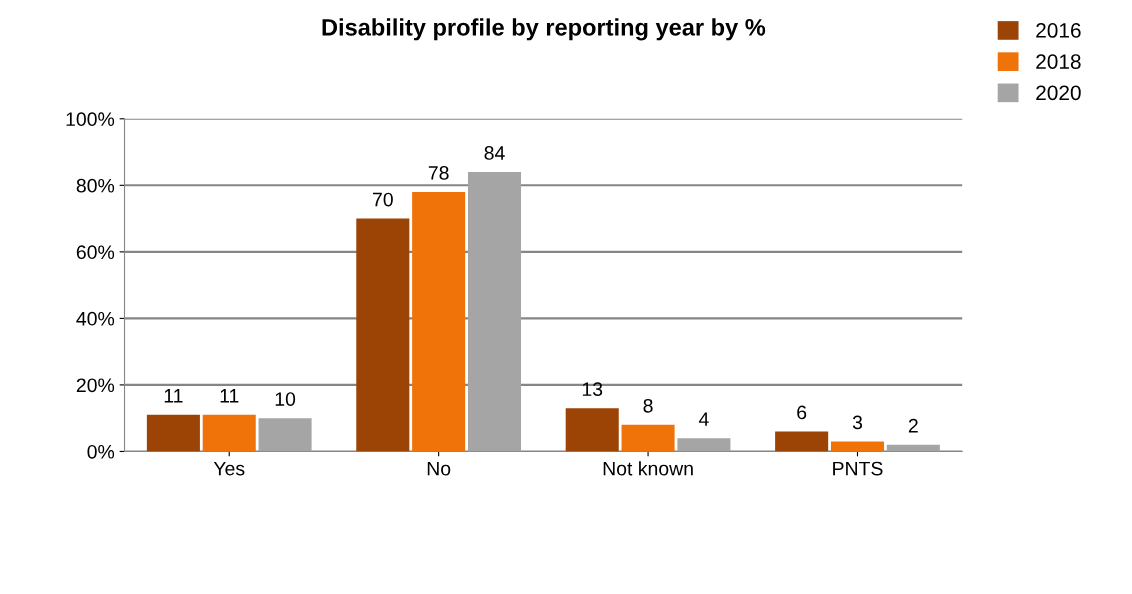  Describe the element at coordinates (703, 419) in the screenshot. I see `data-label: 4` at that location.